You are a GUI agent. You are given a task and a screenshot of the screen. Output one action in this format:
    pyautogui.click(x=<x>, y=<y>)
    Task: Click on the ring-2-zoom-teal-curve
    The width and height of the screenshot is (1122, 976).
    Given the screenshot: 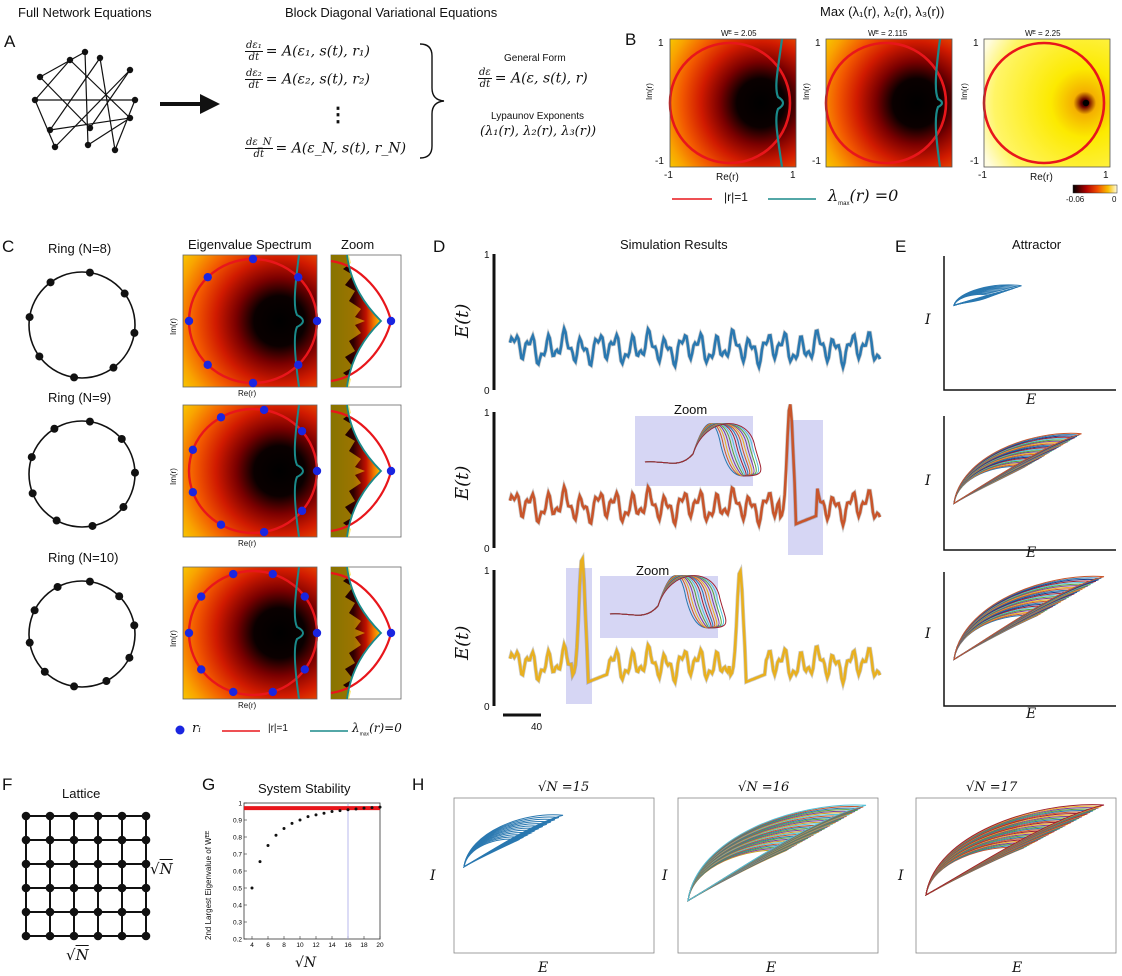 What is the action you would take?
    pyautogui.click(x=364, y=633)
    